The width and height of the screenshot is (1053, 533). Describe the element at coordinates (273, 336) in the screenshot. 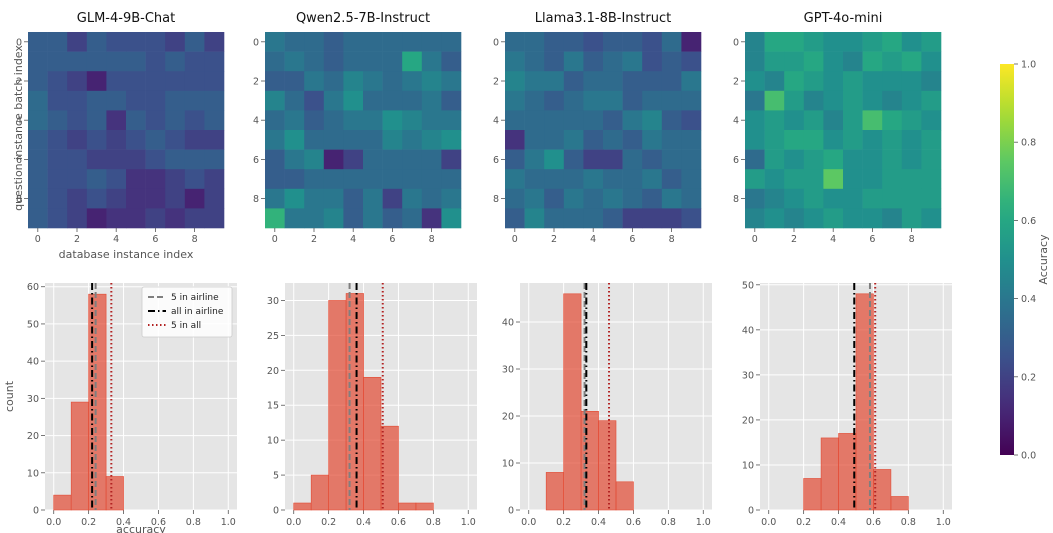

I see `y-tick-label: 25` at that location.